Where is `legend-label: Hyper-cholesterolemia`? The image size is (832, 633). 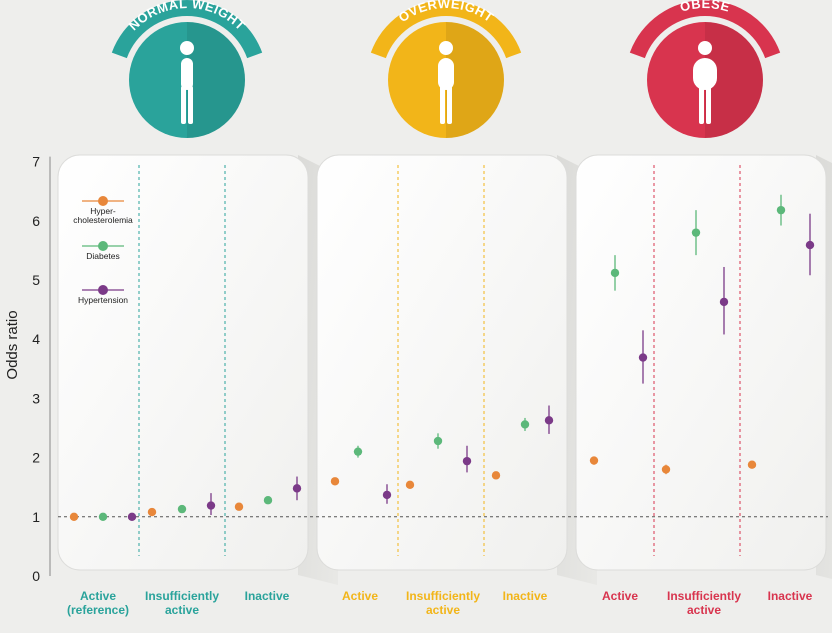 legend-label: Hyper-cholesterolemia is located at coordinates (103, 215).